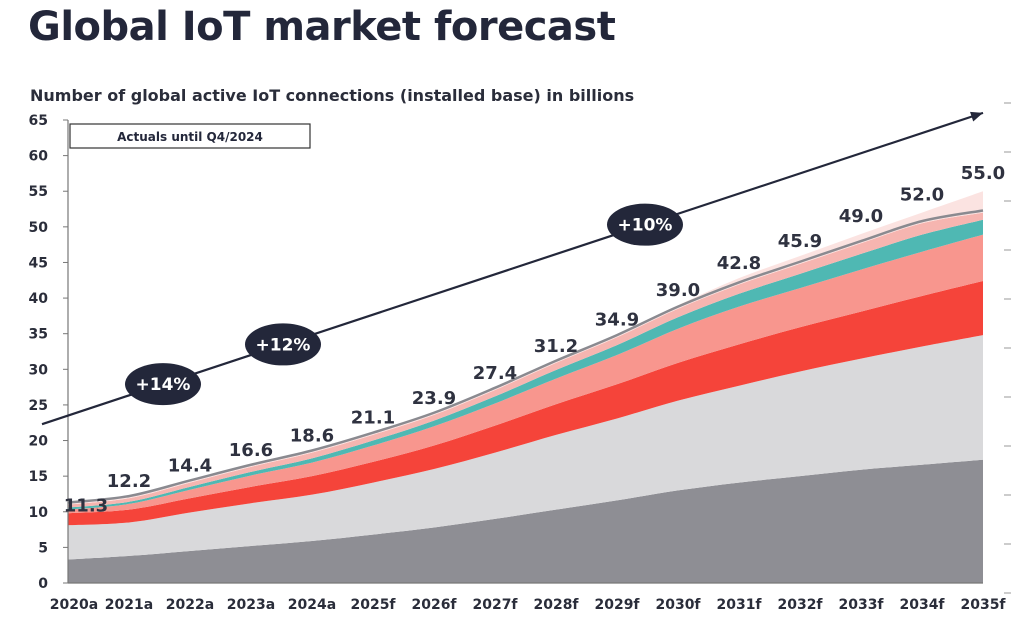 This screenshot has height=620, width=1011. I want to click on y-tick-label: 20, so click(39, 442).